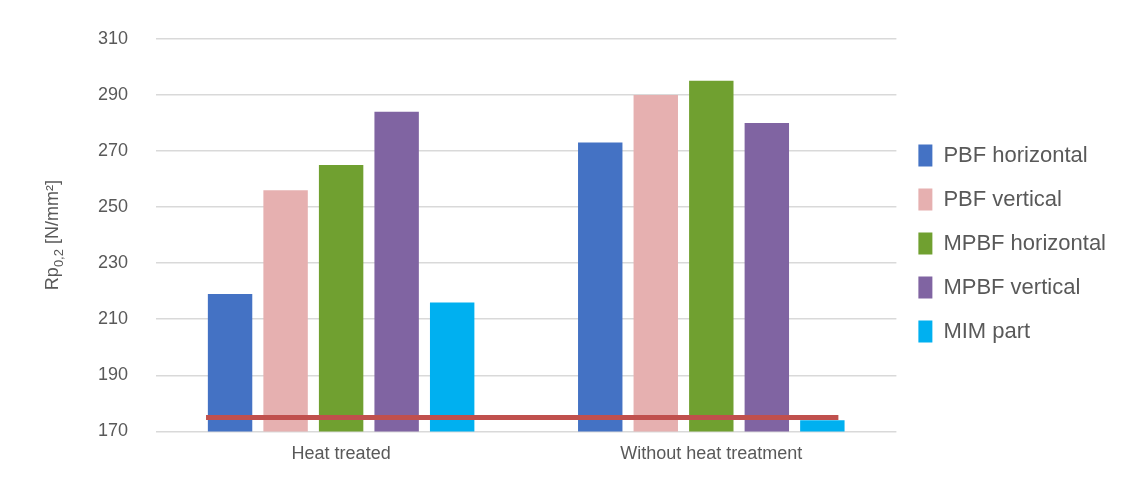  I want to click on legend-label: PBF vertical, so click(1002, 198).